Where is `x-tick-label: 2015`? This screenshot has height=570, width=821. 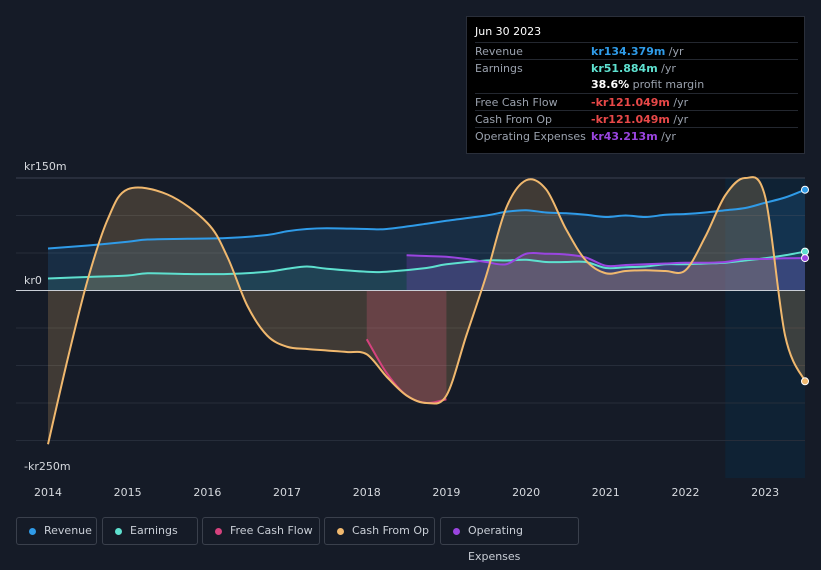
x-tick-label: 2015 is located at coordinates (128, 492).